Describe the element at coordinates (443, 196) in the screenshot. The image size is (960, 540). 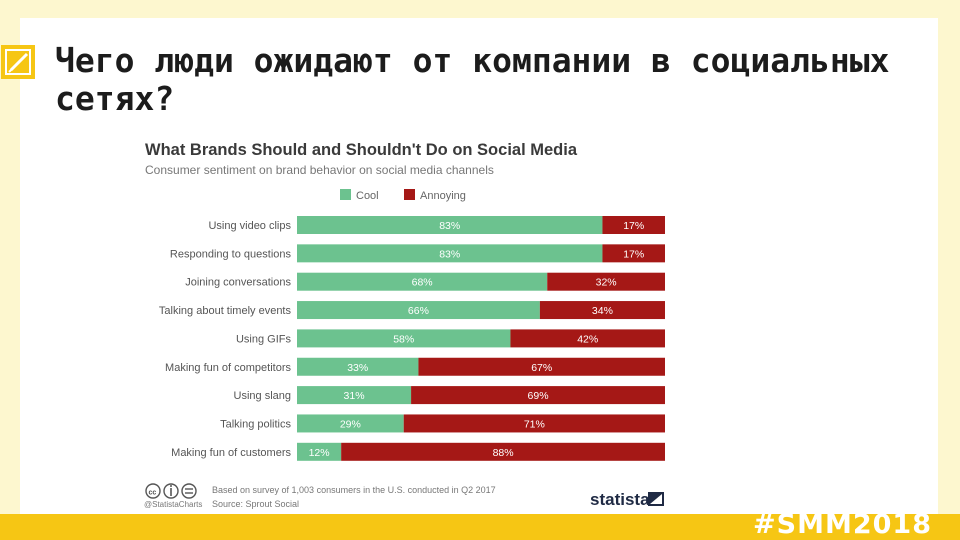
I see `legend-label-annoying: Annoying` at that location.